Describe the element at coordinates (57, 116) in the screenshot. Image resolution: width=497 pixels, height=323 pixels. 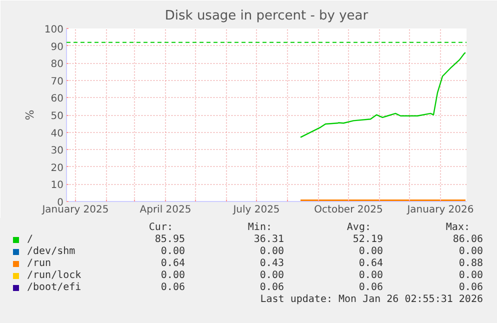
I see `y-tick-label: 50` at that location.